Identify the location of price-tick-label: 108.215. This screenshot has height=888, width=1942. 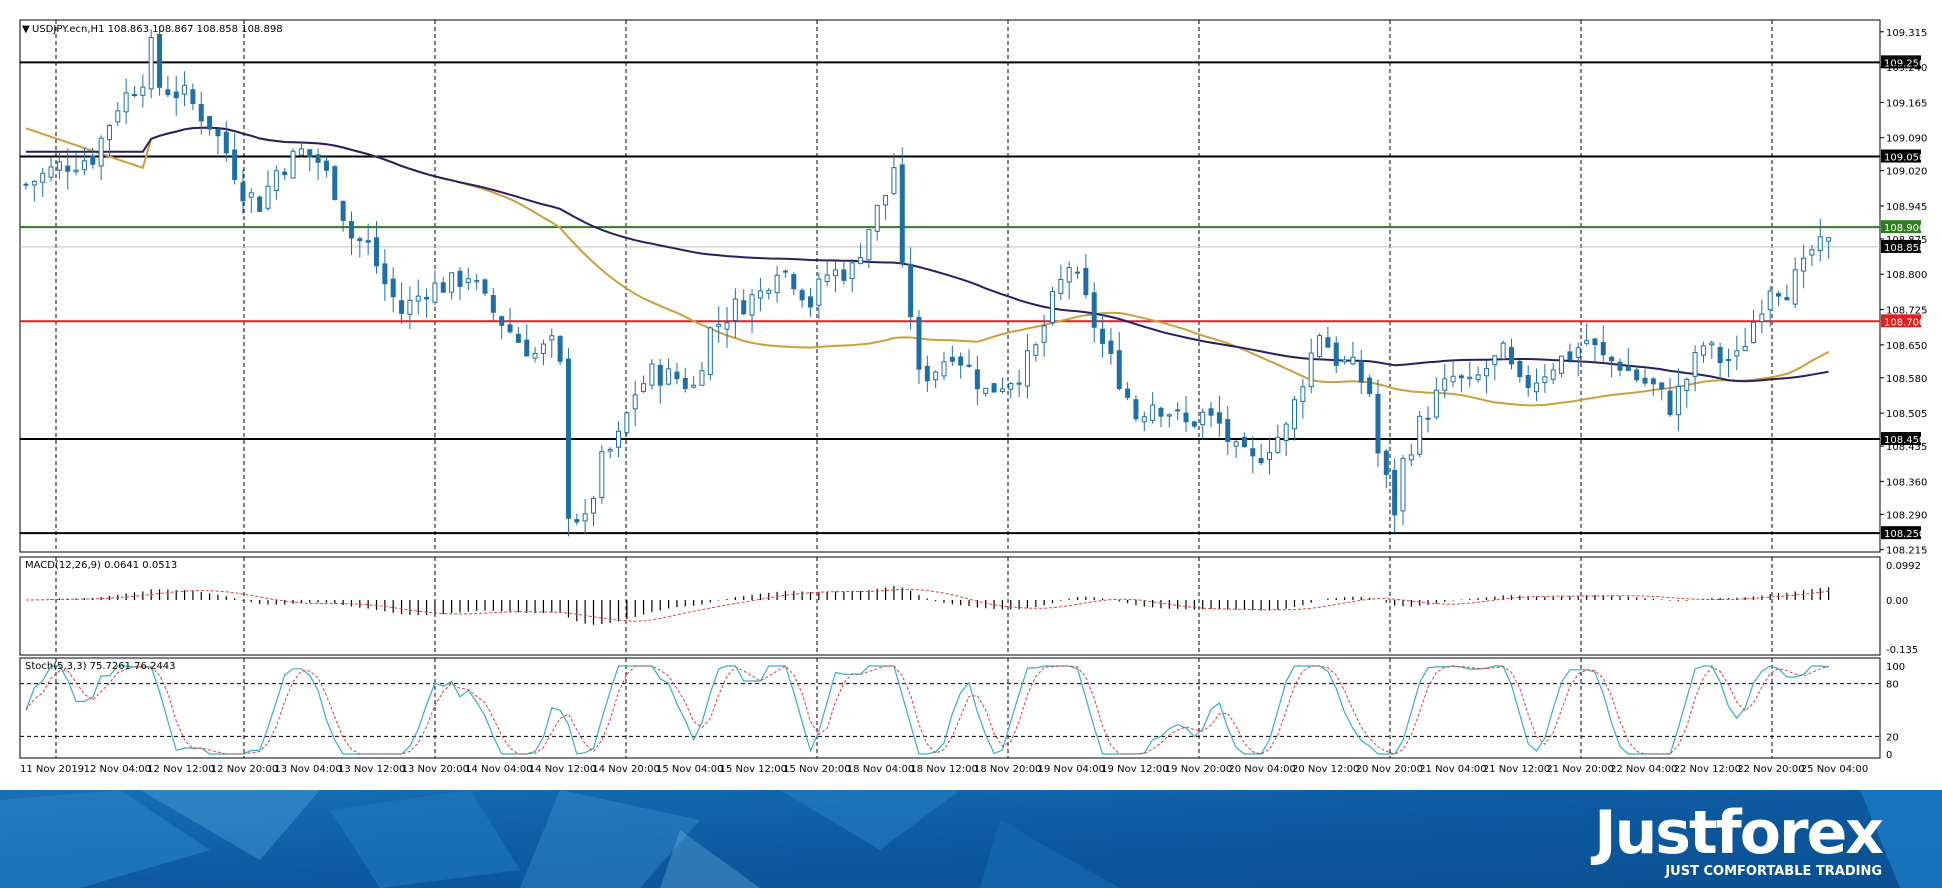
(1906, 551).